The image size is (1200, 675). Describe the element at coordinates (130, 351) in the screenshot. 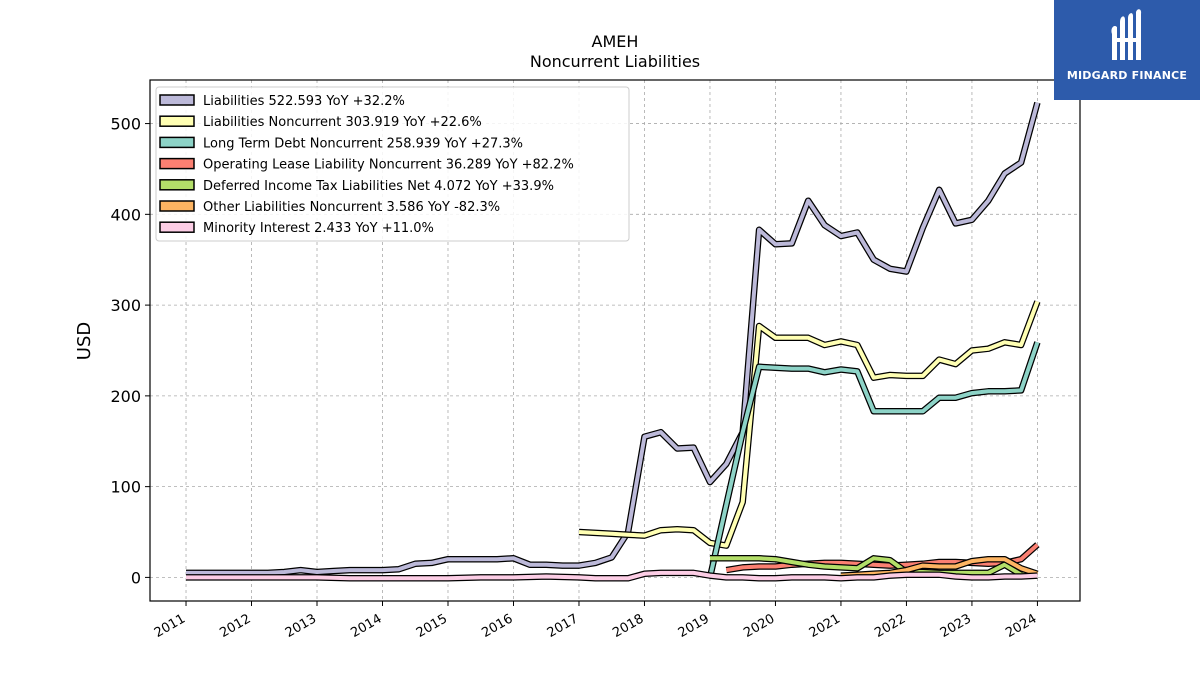

I see `y-axis: 0 100 200 300 400 500` at that location.